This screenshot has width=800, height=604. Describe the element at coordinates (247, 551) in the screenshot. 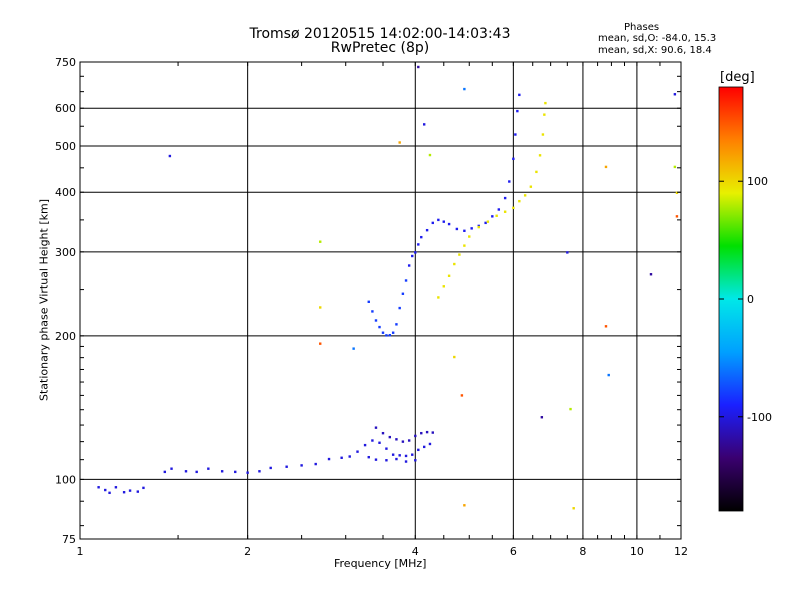

I see `x-tick-label: 2` at that location.